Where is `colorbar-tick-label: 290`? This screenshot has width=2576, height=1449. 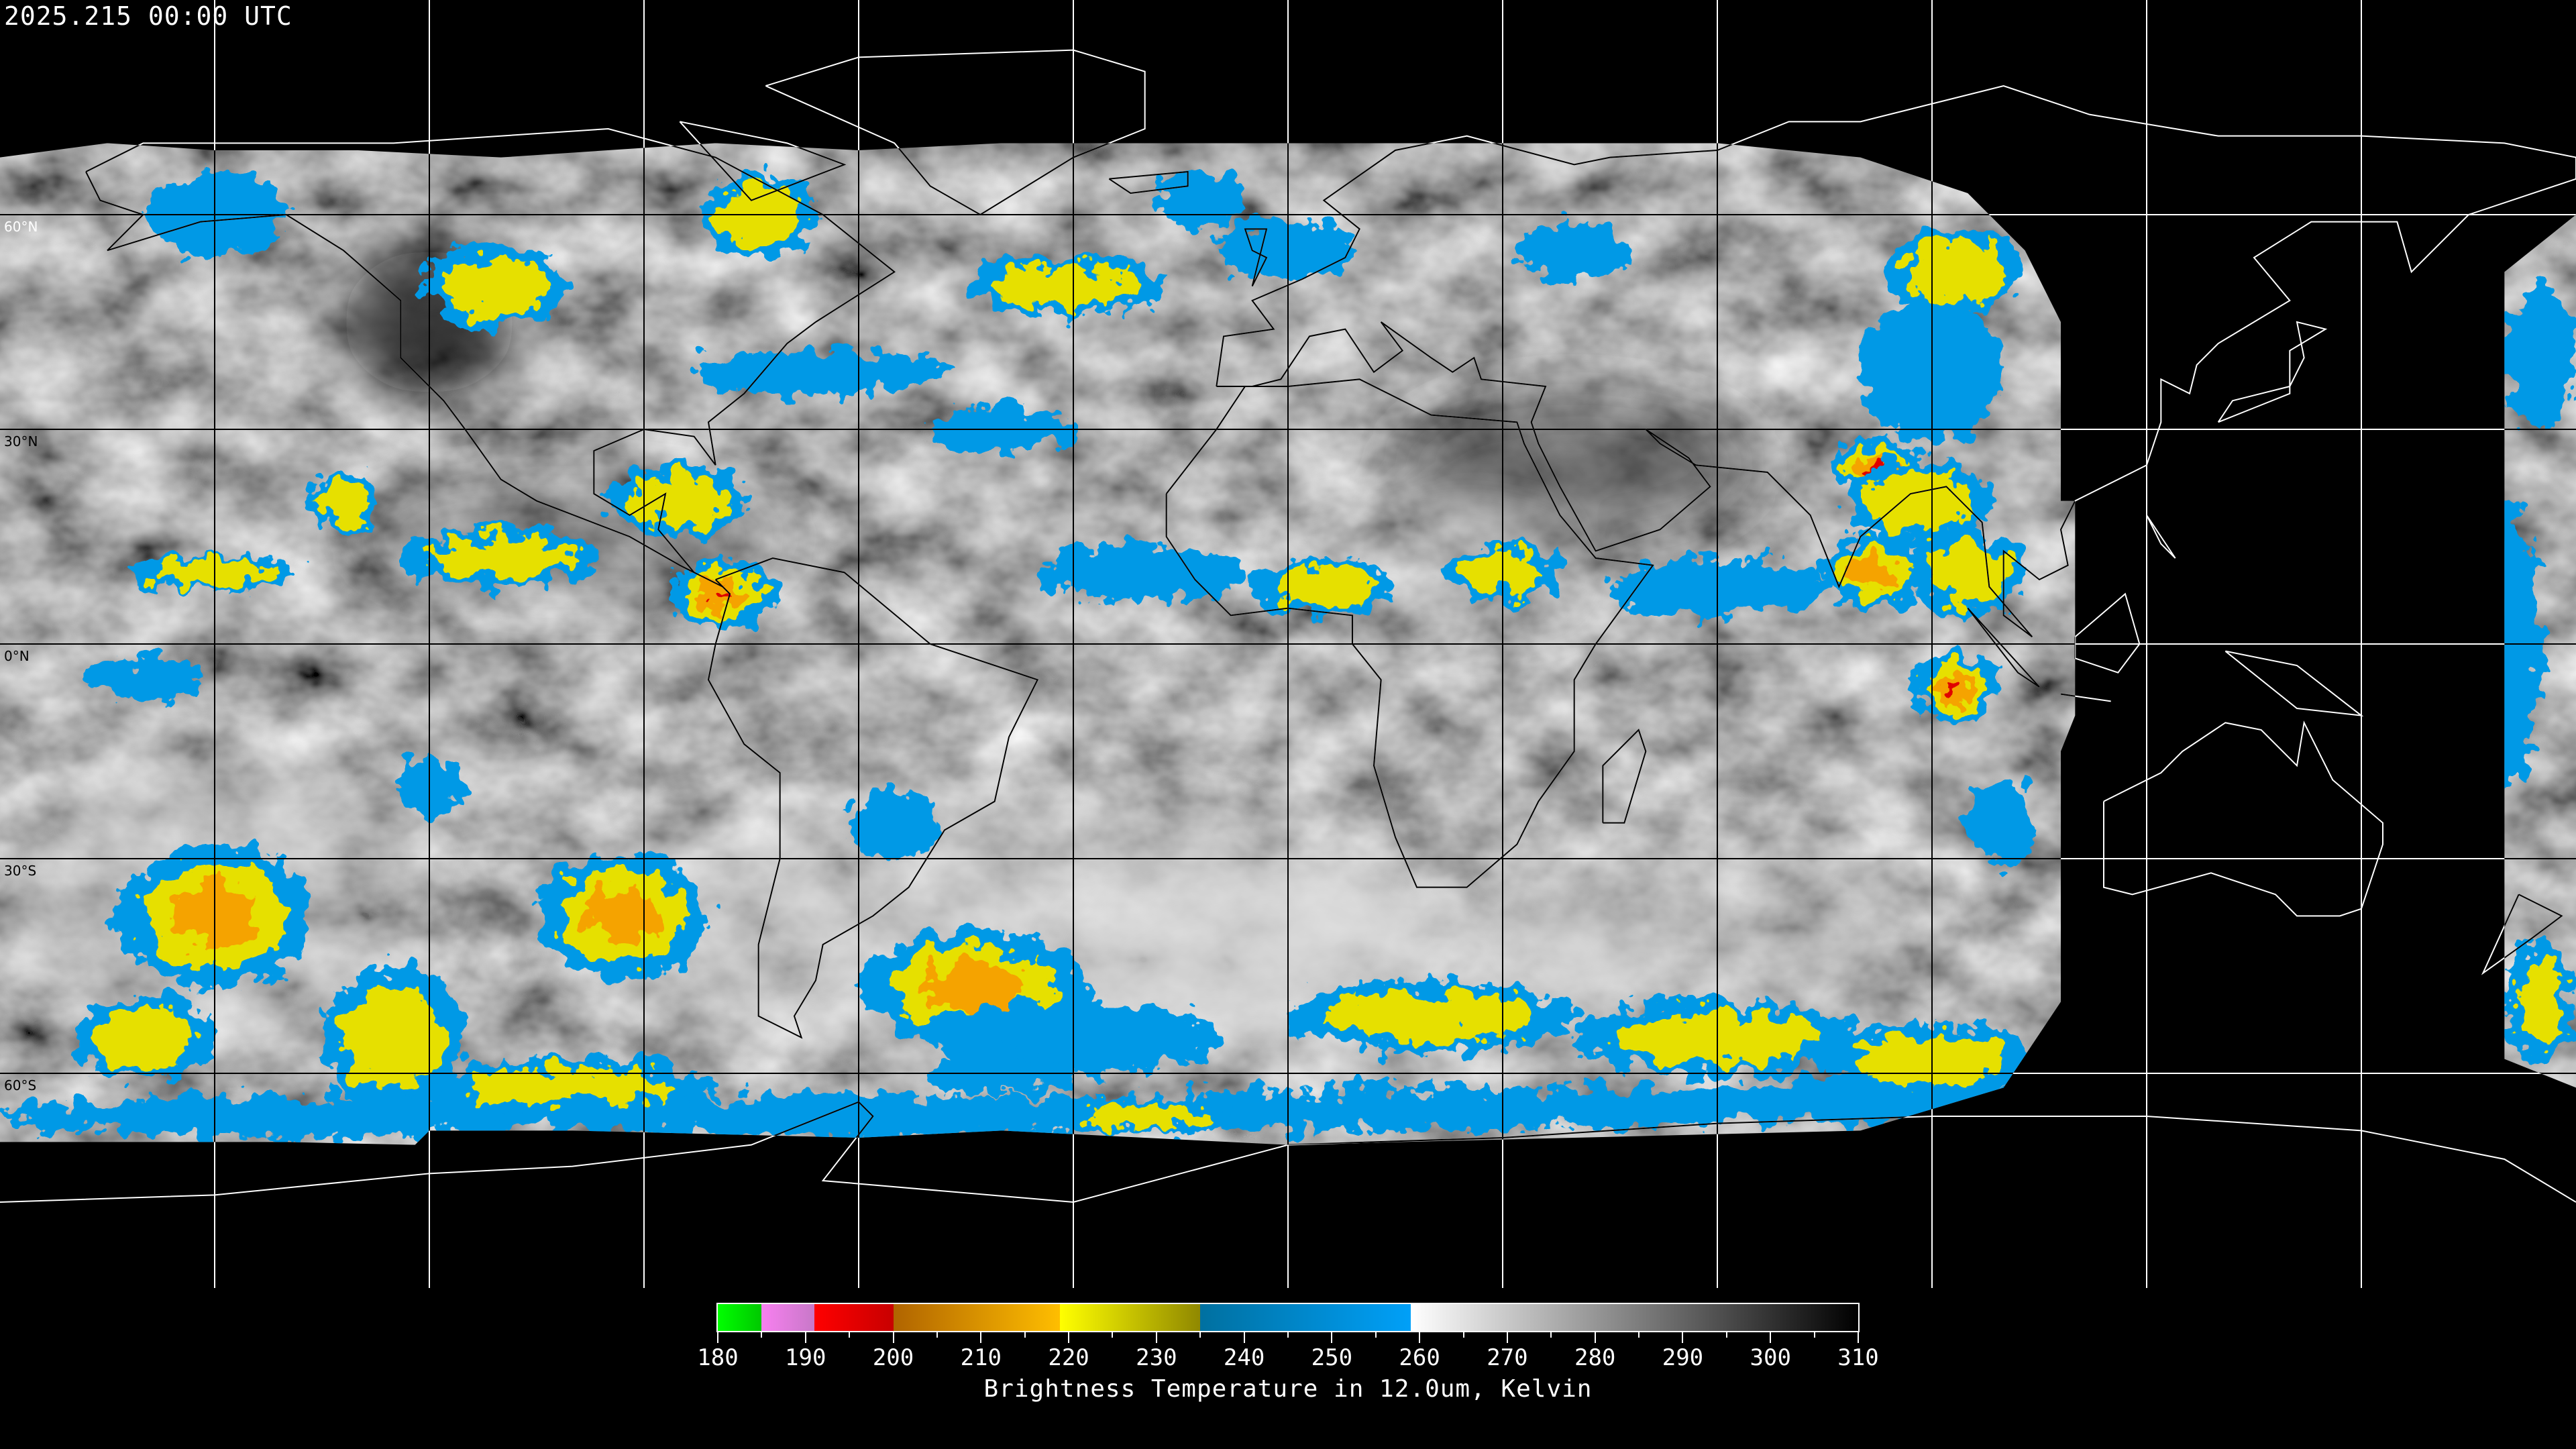
colorbar-tick-label: 290 is located at coordinates (1683, 1357).